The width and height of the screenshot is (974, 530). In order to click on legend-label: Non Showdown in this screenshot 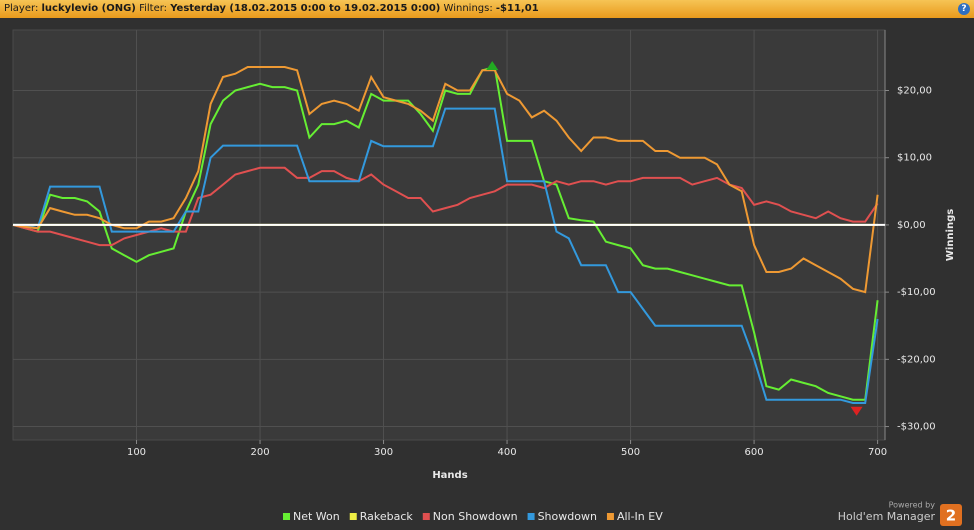, I will do `click(475, 516)`.